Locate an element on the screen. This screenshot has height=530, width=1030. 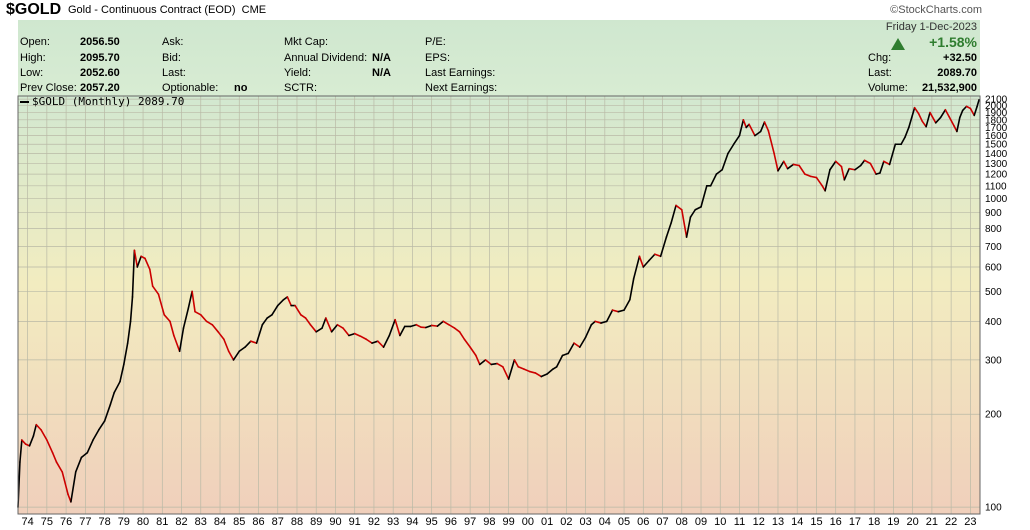
annual-dividend-label: Annual Dividend: is located at coordinates (326, 58).